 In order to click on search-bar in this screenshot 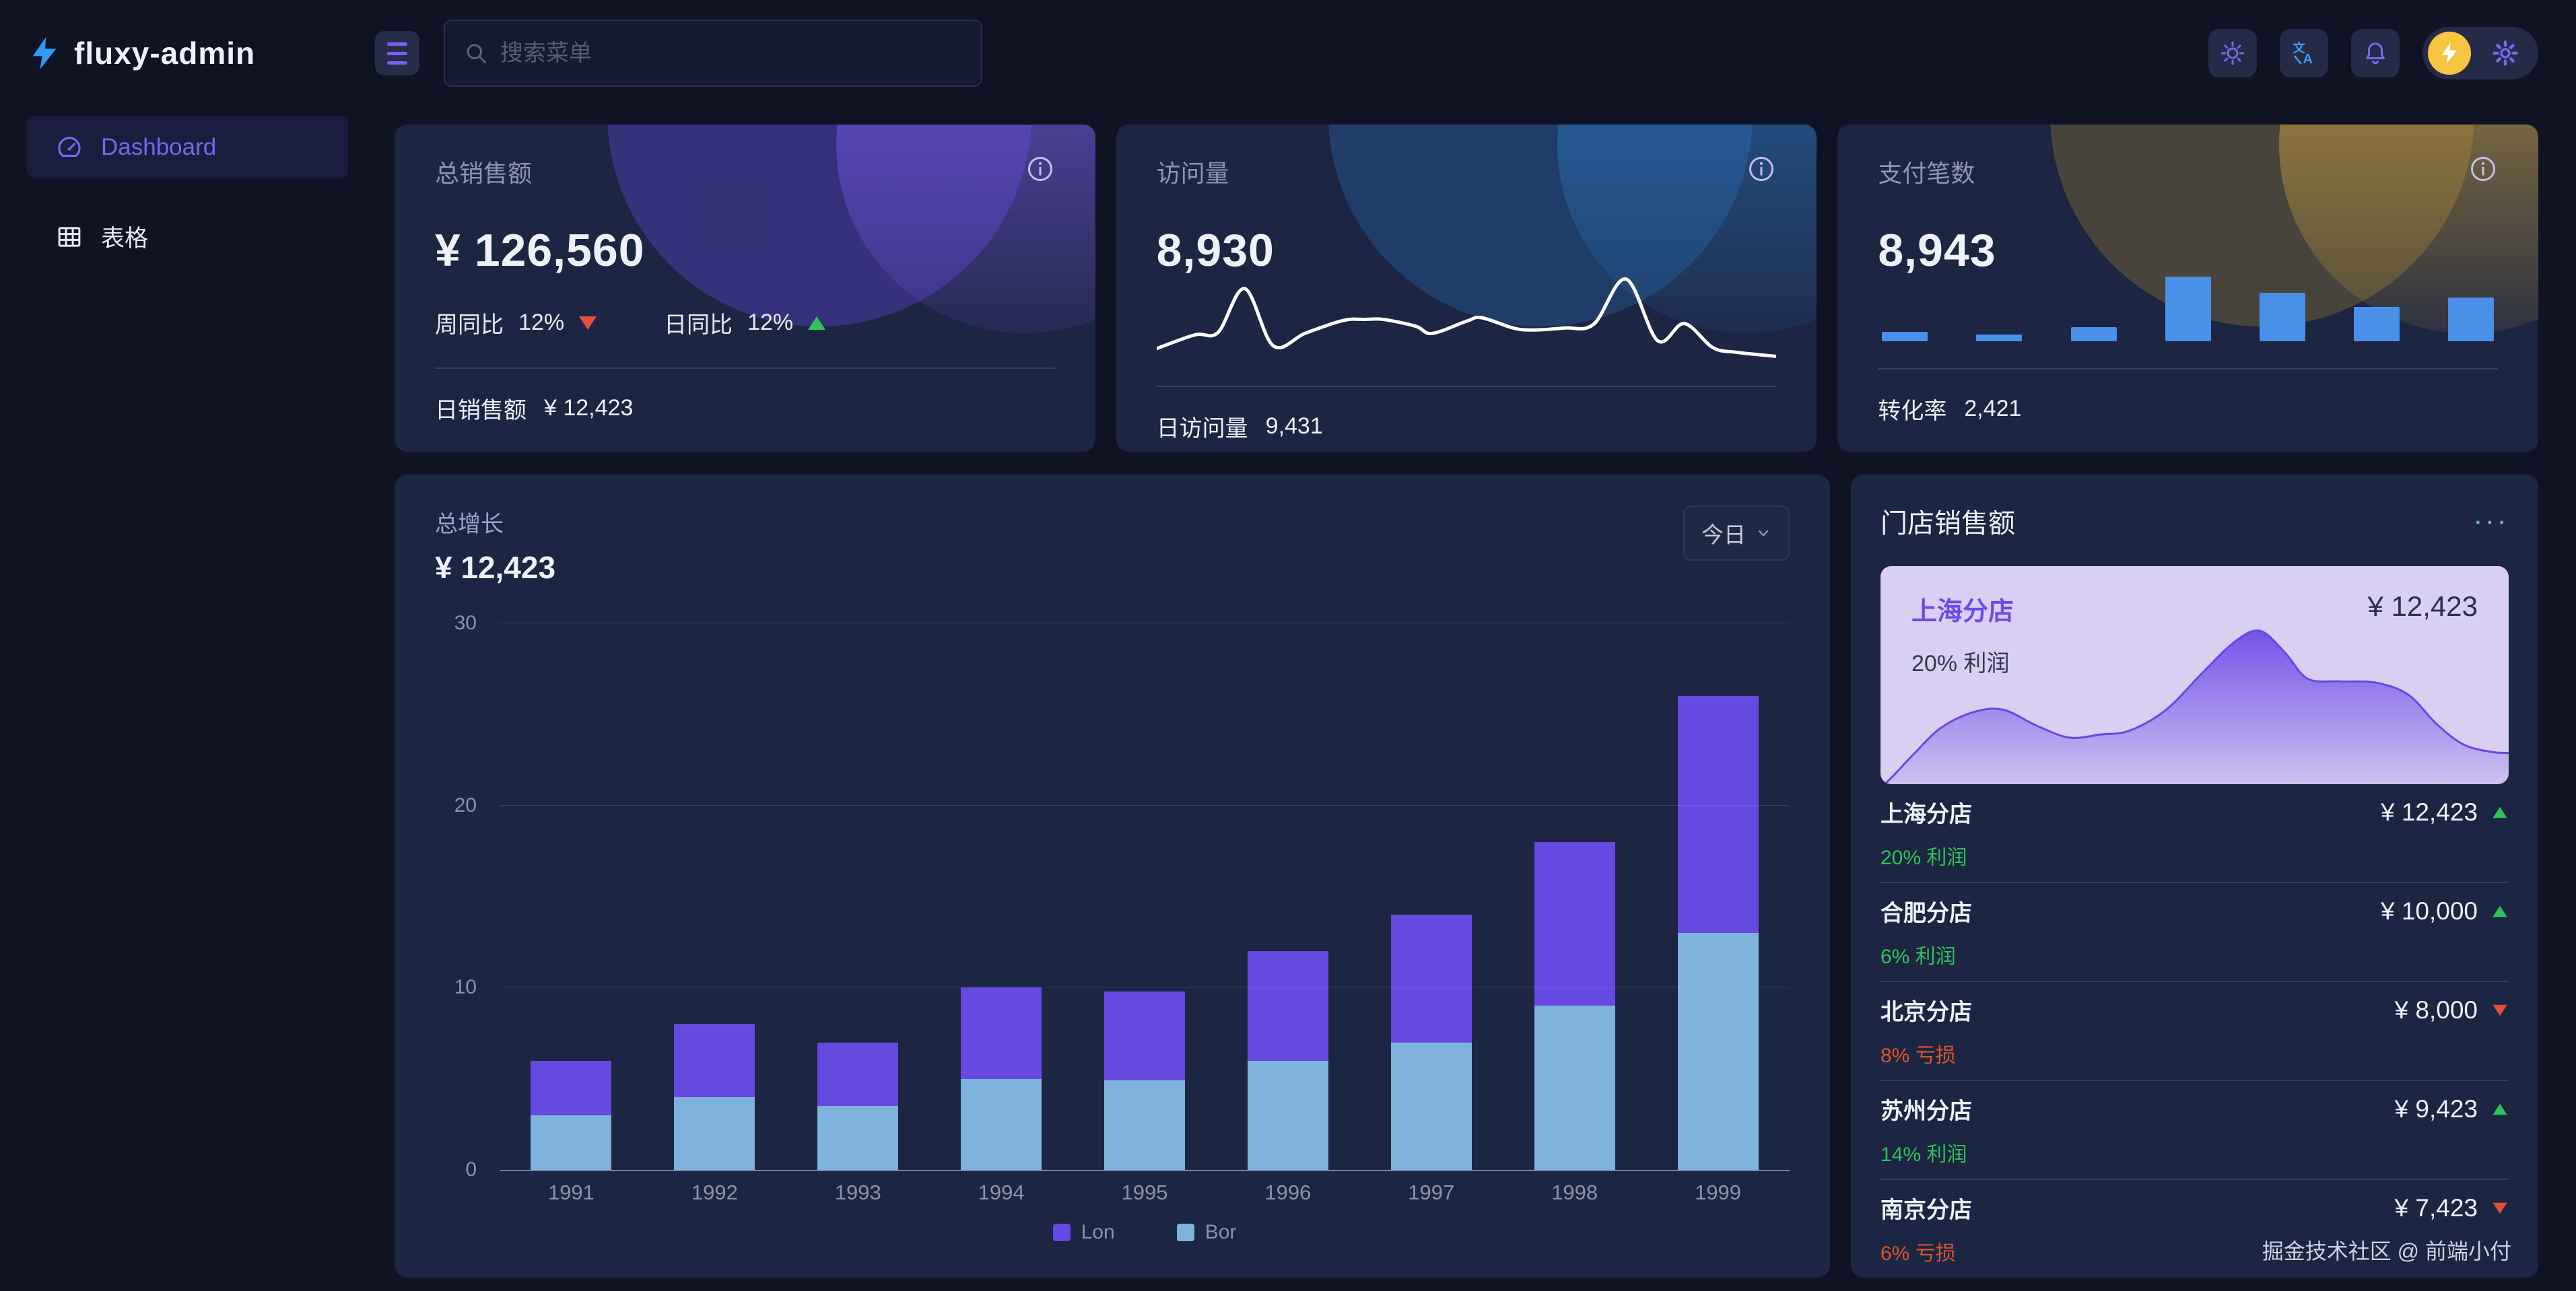, I will do `click(713, 54)`.